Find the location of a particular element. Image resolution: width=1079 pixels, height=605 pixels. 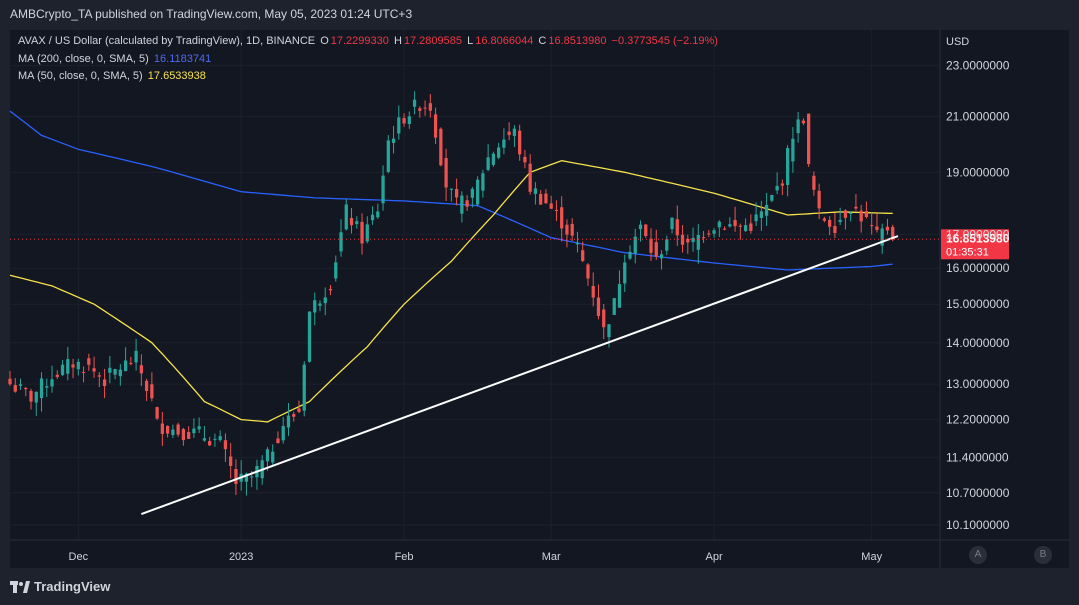

legend-ma50-label: MA (50, close, 0, SMA, 5) is located at coordinates (80, 76).